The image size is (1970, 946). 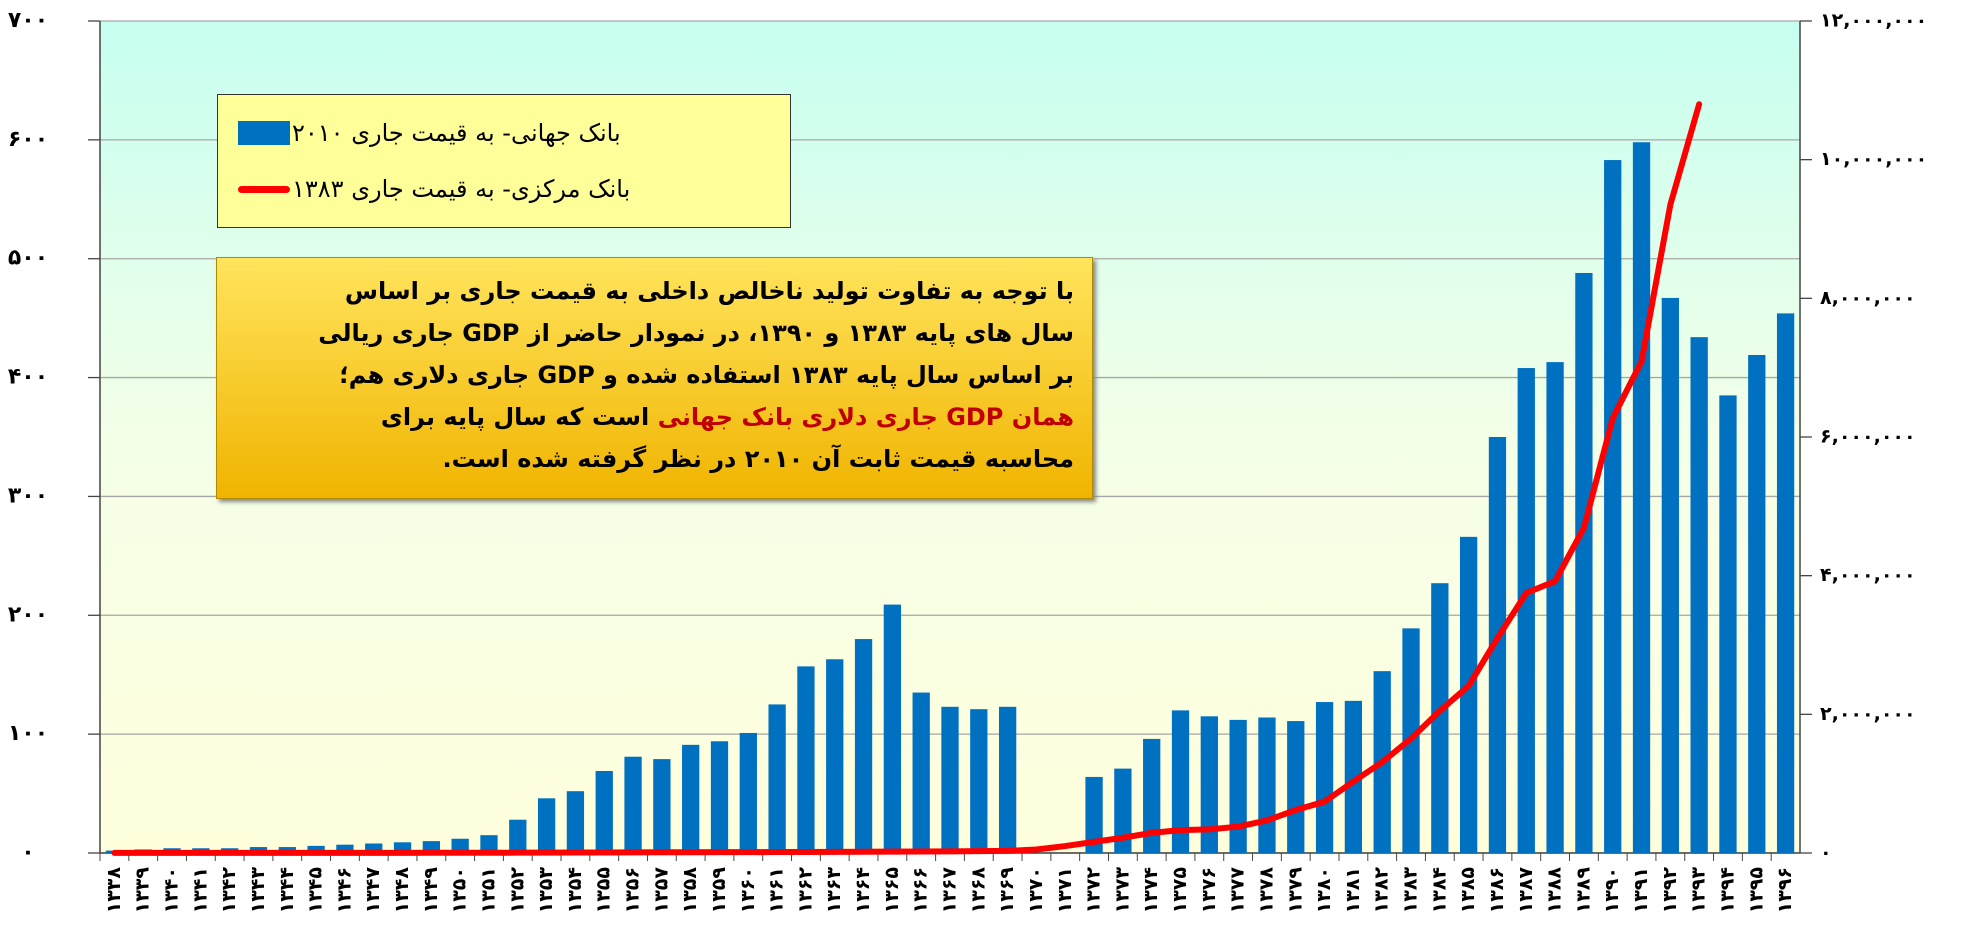 I want to click on x-tick-label: ۱۳۷۳, so click(x=1122, y=890).